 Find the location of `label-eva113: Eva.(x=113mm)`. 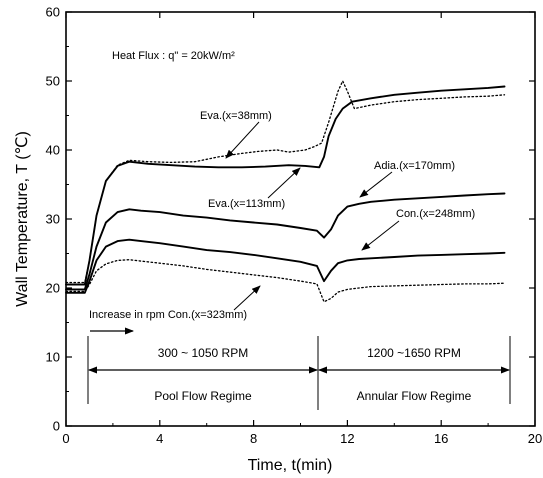

label-eva113: Eva.(x=113mm) is located at coordinates (246, 204).